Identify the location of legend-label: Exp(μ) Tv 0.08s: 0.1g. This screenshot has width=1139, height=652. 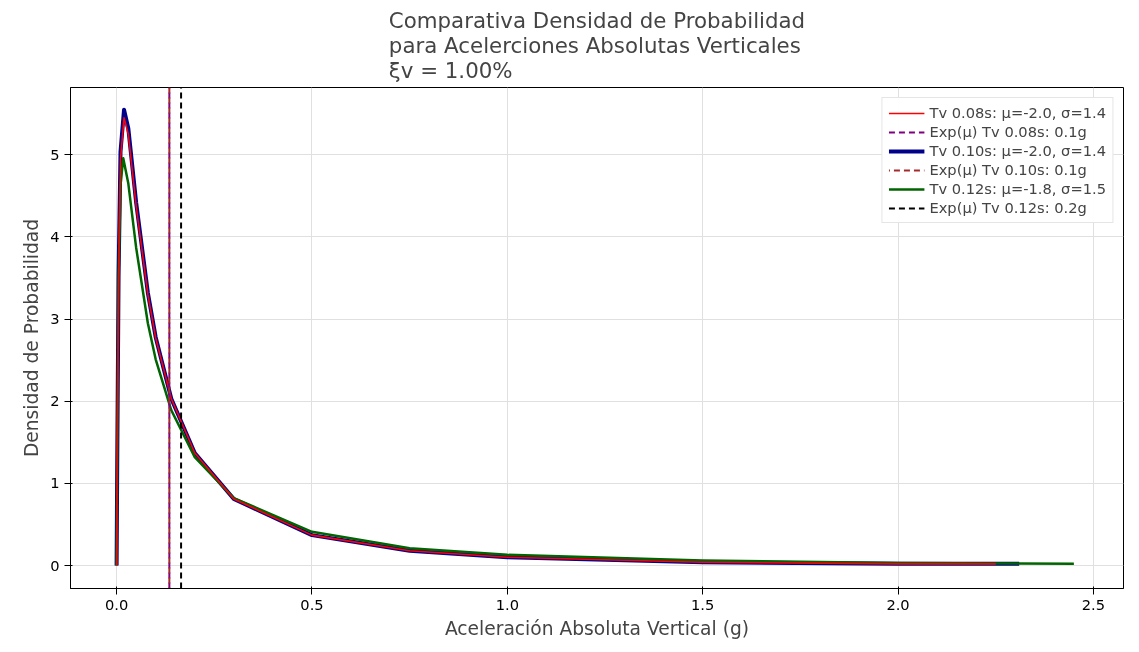
(1008, 131).